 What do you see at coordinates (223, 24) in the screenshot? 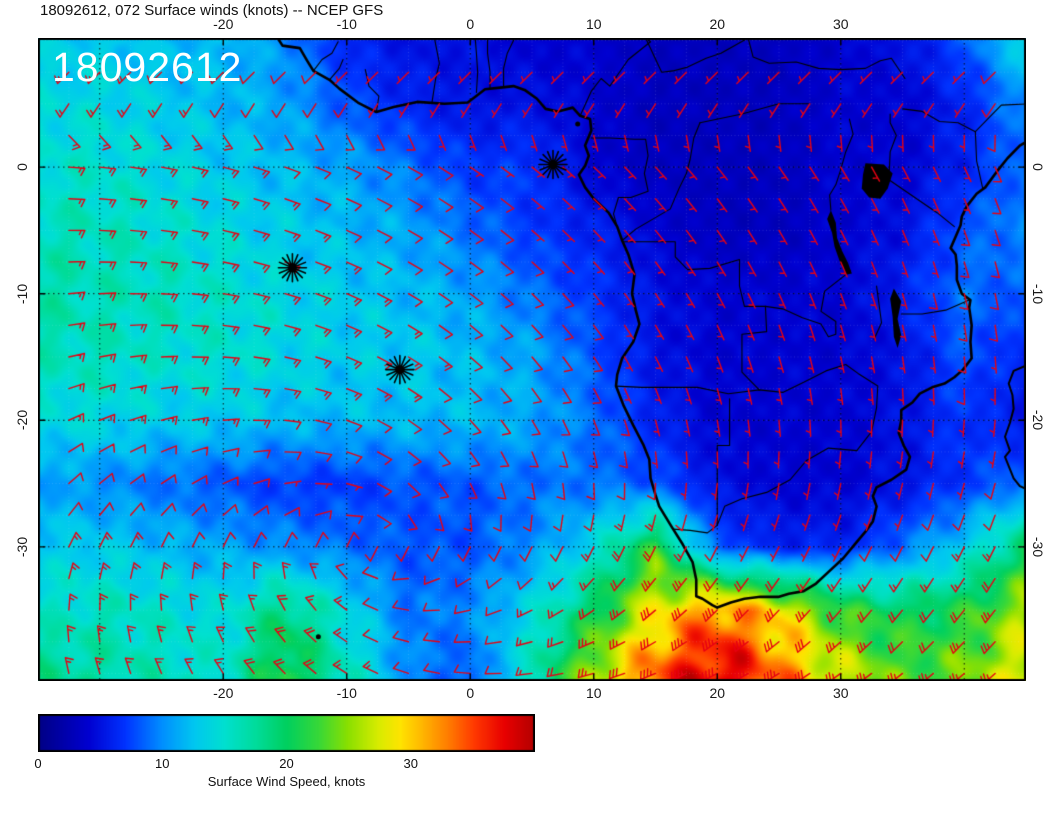
I see `lon-tick-label-top: -20` at bounding box center [223, 24].